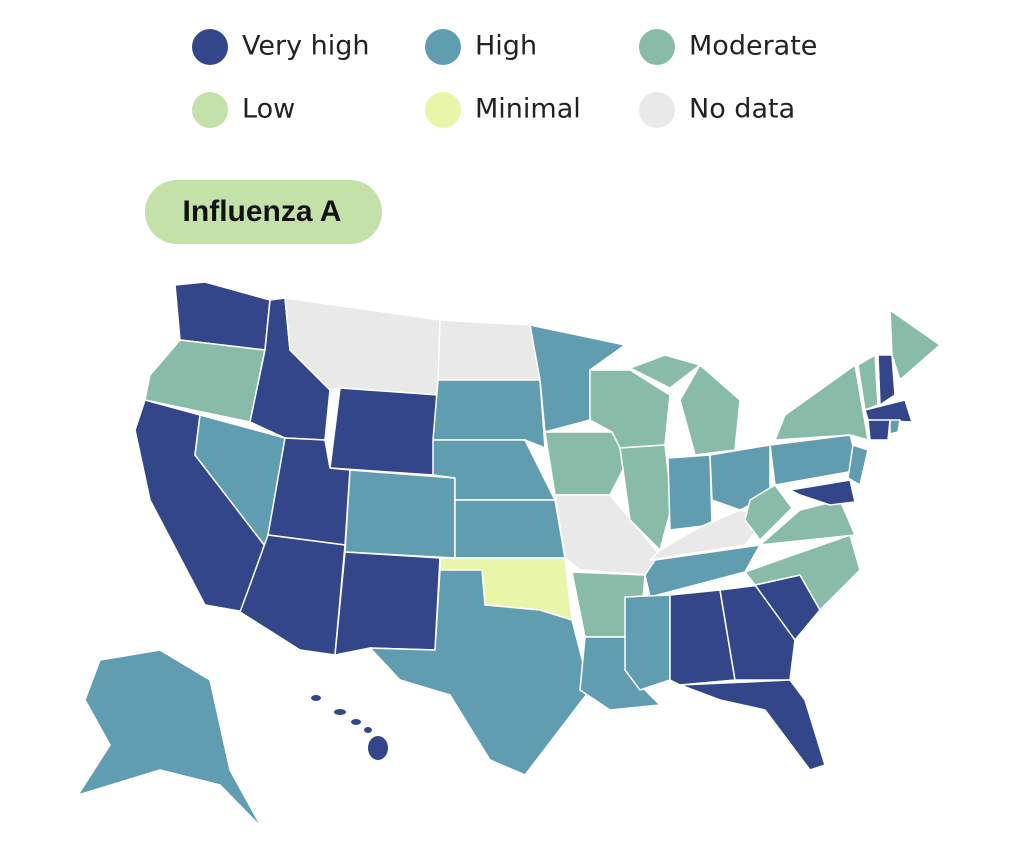  I want to click on legend: Very high High Moderate Low Minimal No data, so click(504, 78).